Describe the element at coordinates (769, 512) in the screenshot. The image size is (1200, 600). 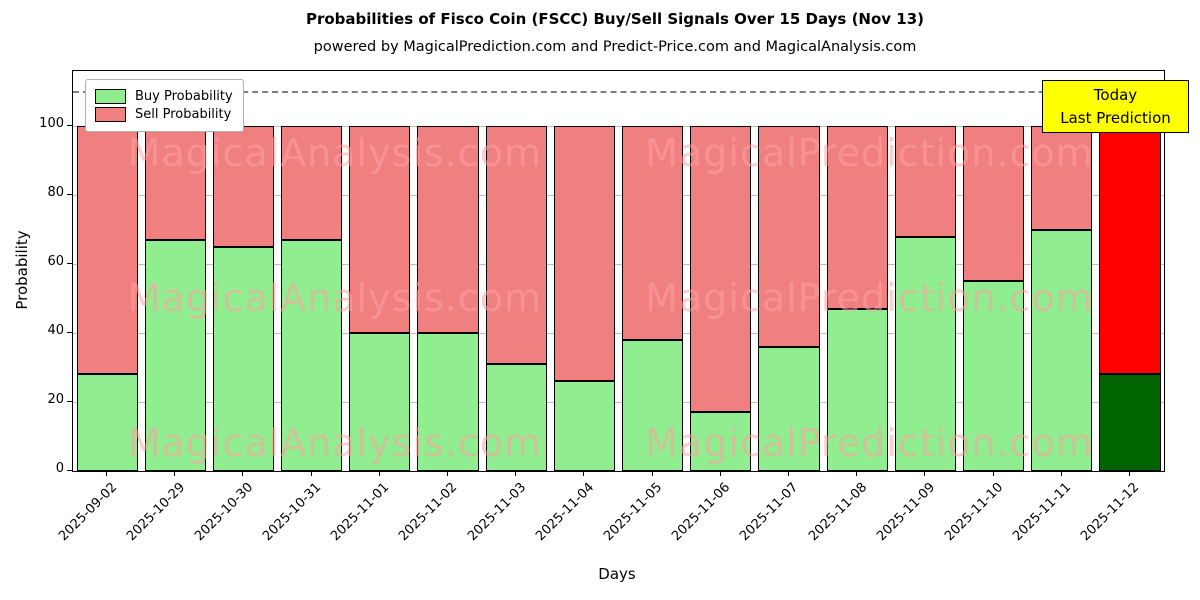
I see `x-tick-label: 2025-11-07` at that location.